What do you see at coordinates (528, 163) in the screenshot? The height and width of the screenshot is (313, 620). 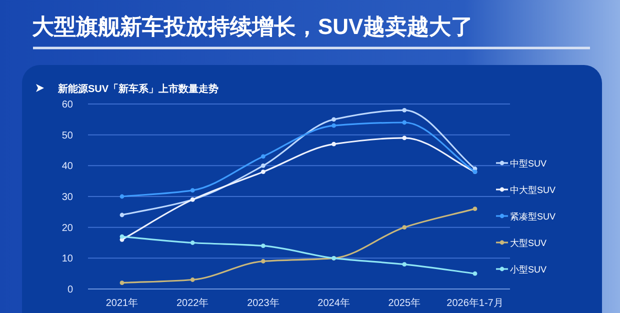 I see `legend-label: 中型SUV` at bounding box center [528, 163].